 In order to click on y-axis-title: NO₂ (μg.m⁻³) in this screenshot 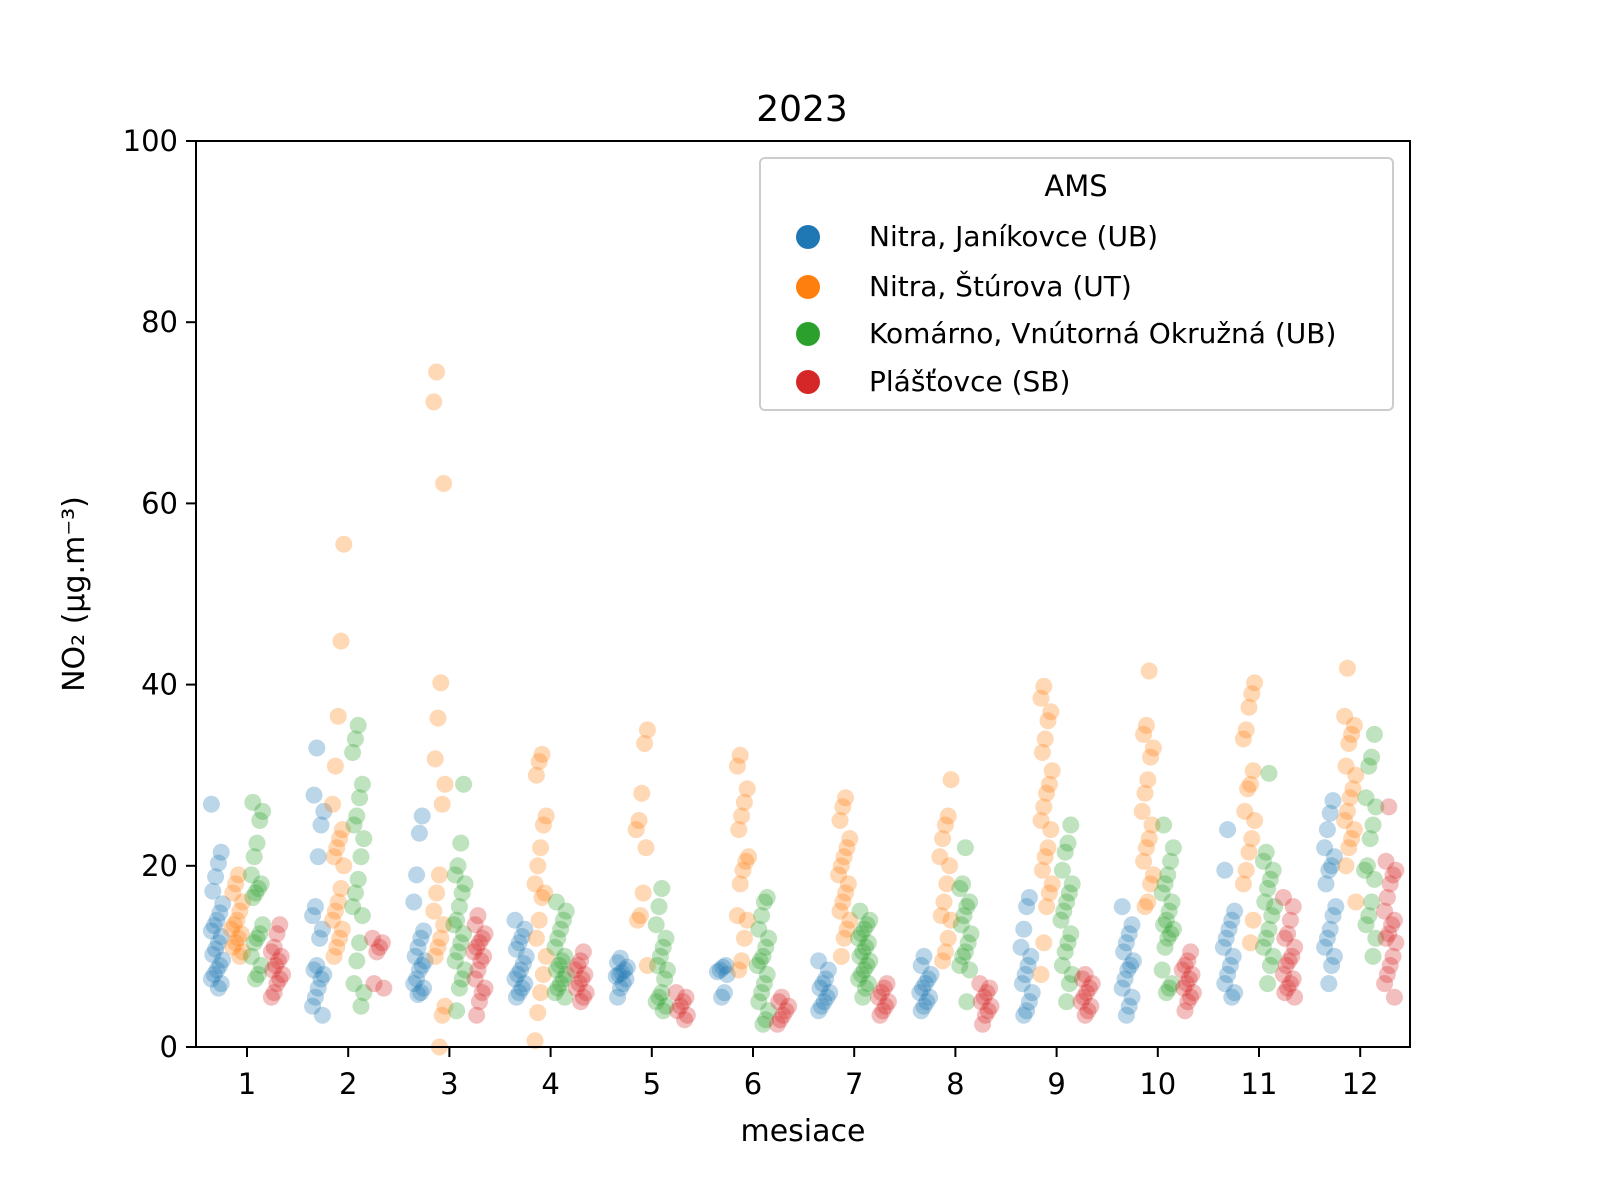, I will do `click(74, 594)`.